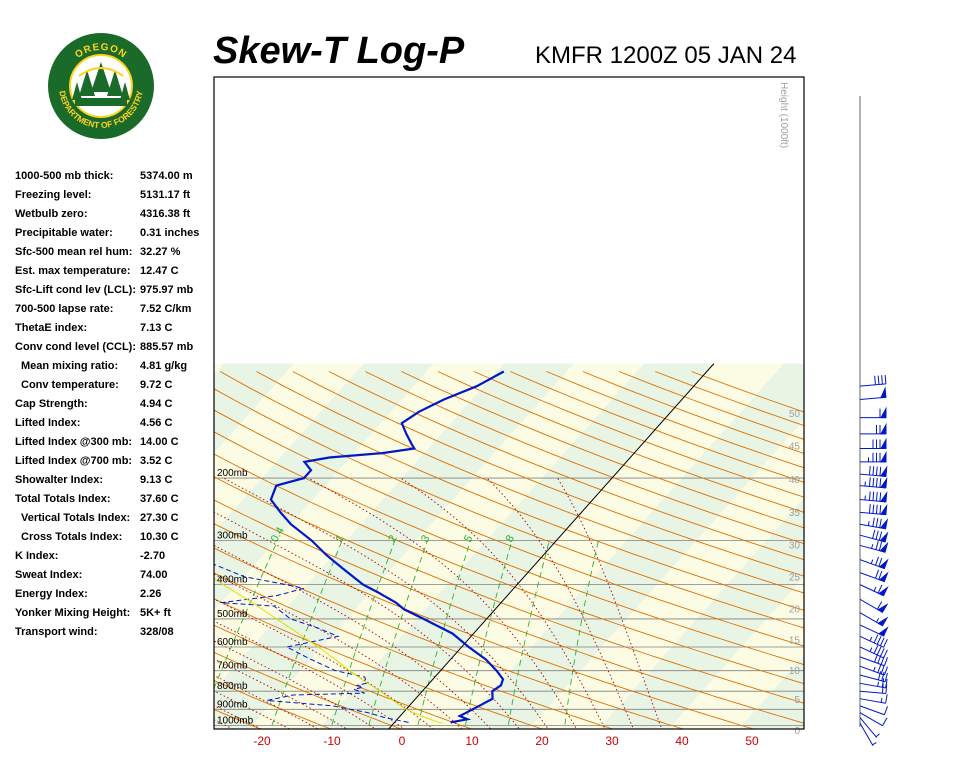 This screenshot has width=960, height=768. What do you see at coordinates (752, 741) in the screenshot?
I see `x-tick-label: 50` at bounding box center [752, 741].